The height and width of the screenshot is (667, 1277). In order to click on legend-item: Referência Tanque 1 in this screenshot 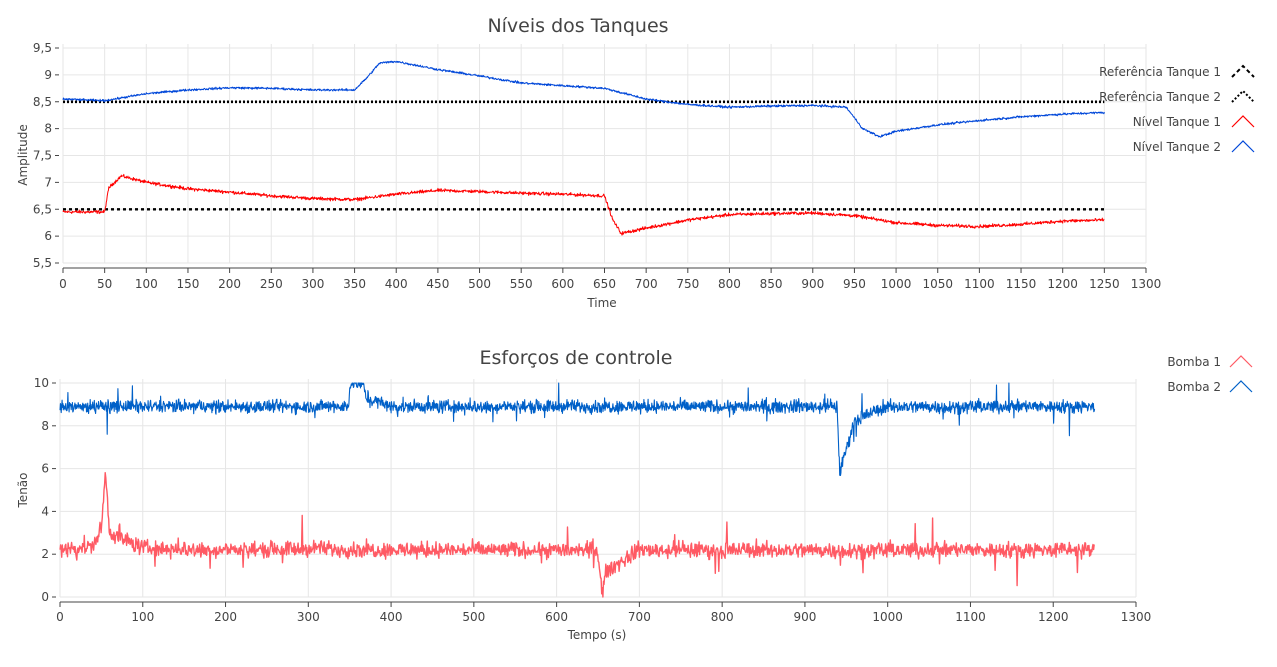, I will do `click(1177, 71)`.